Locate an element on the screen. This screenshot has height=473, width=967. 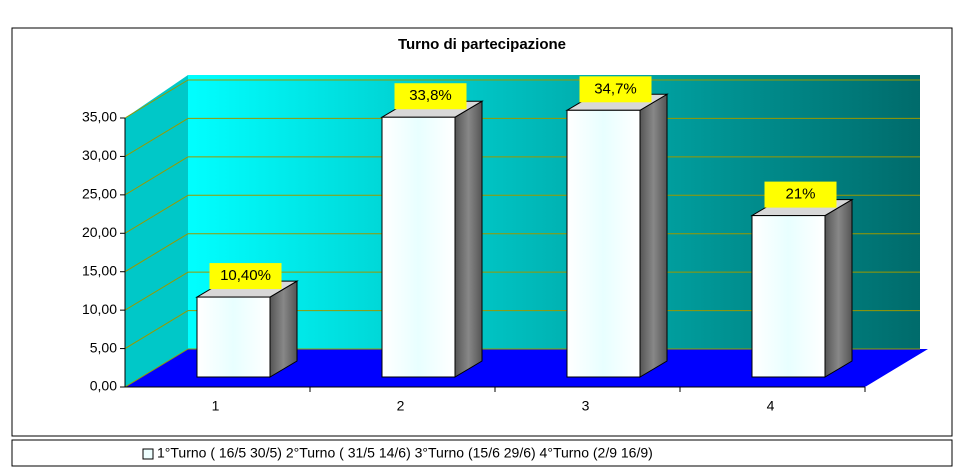
data-label: 21% is located at coordinates (800, 194).